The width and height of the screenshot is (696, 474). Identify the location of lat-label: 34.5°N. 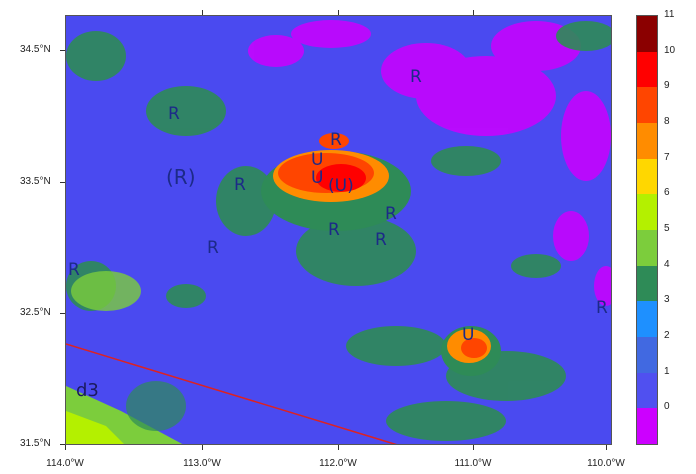
(35, 49).